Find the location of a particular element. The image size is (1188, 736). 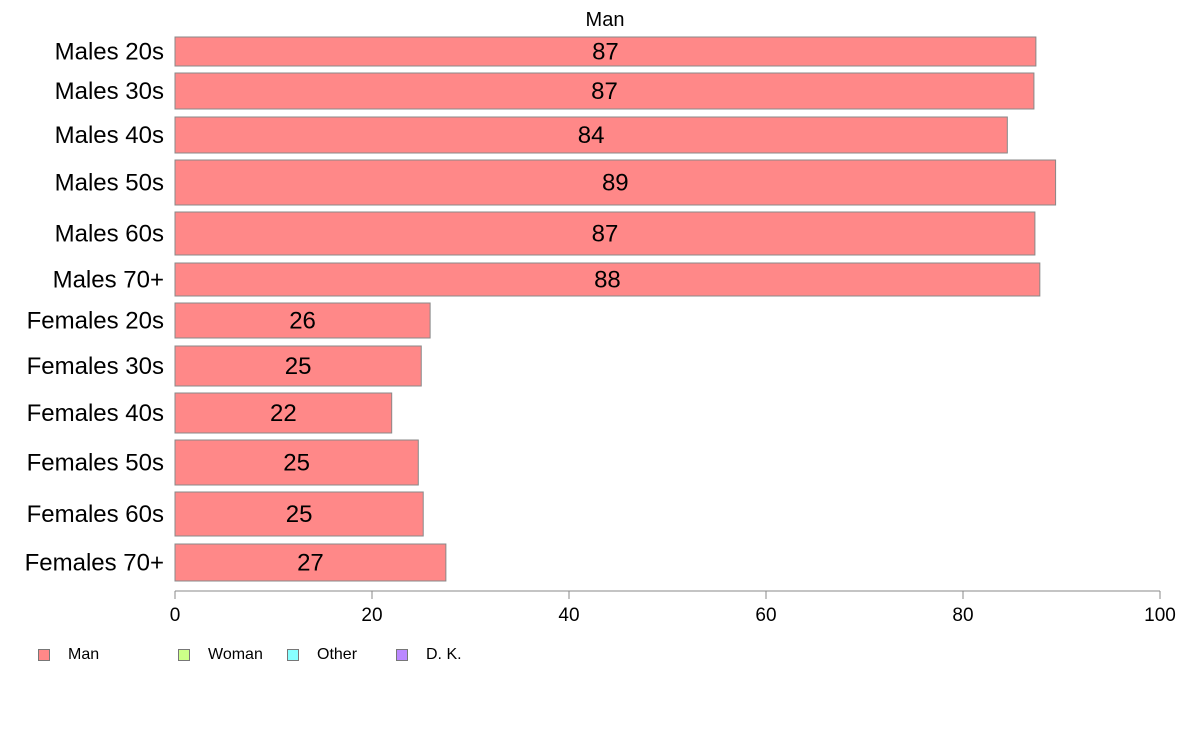

bar-value-label: 26 is located at coordinates (302, 321).